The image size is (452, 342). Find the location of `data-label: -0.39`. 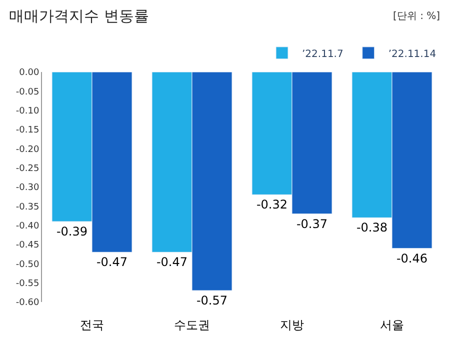

data-label: -0.39 is located at coordinates (72, 231).